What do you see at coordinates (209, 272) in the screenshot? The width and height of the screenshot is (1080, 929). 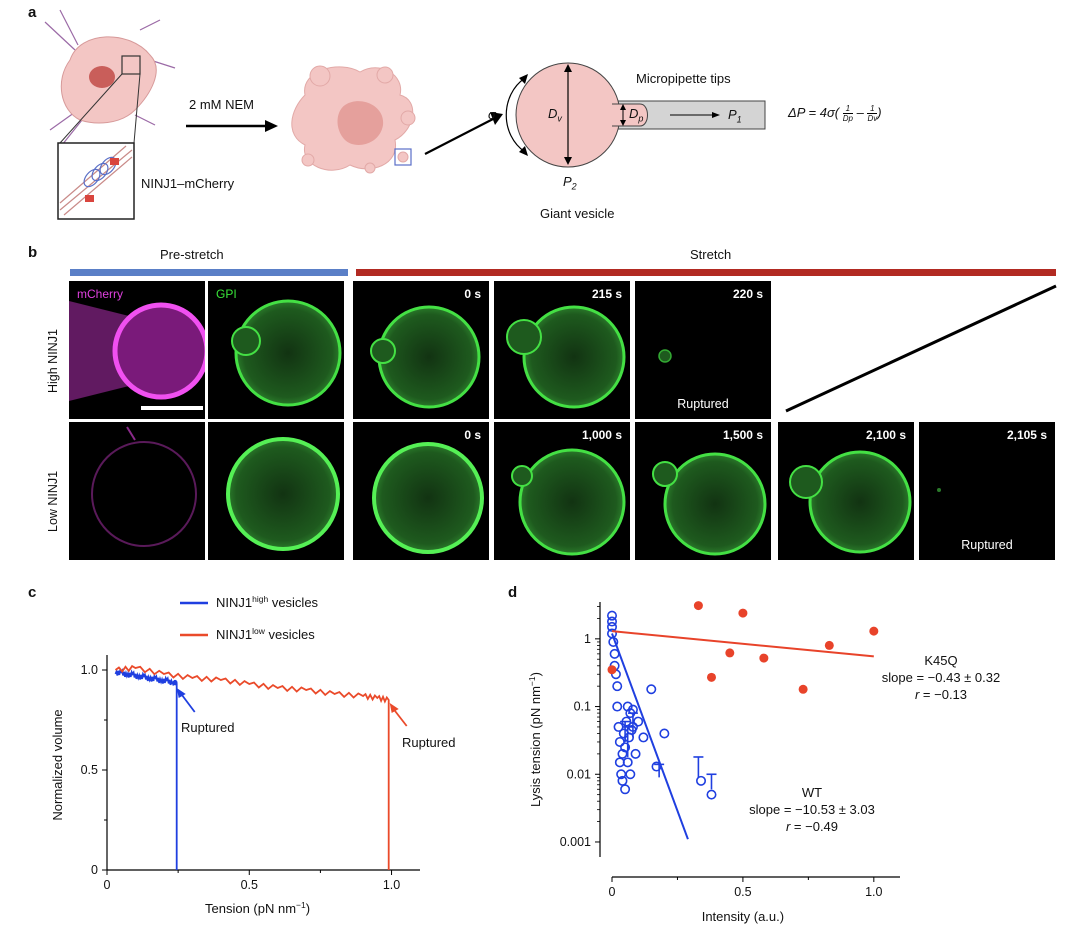 I see `prestretch-bar` at bounding box center [209, 272].